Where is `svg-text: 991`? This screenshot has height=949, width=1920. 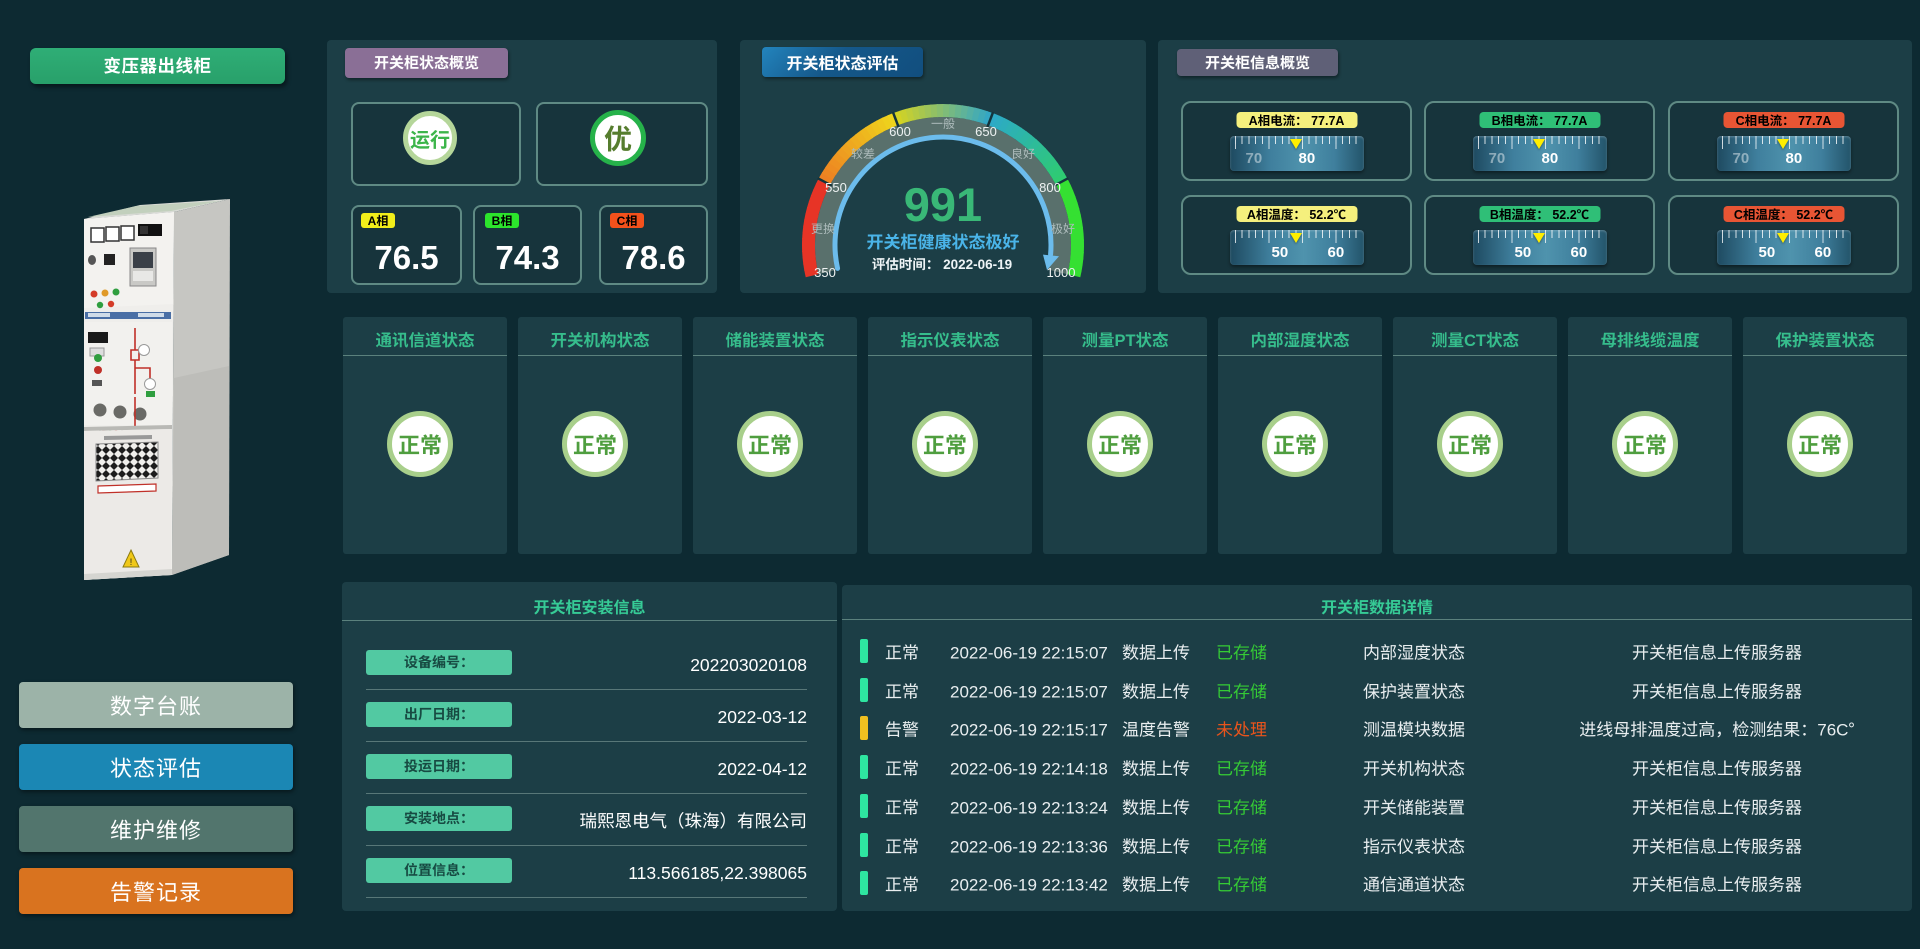
svg-text: 991 is located at coordinates (943, 204).